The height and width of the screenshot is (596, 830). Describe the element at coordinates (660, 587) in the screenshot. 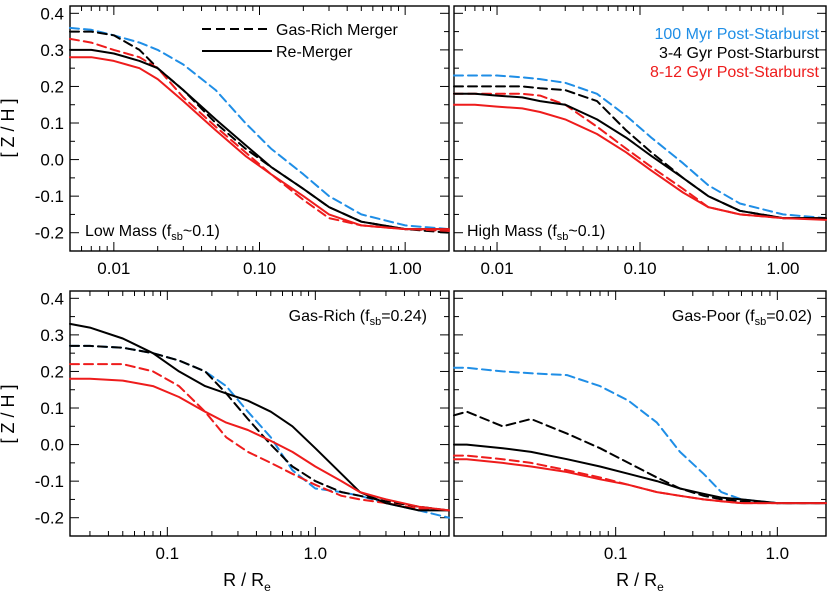

I see `x-axis-label-right-sub: e` at that location.